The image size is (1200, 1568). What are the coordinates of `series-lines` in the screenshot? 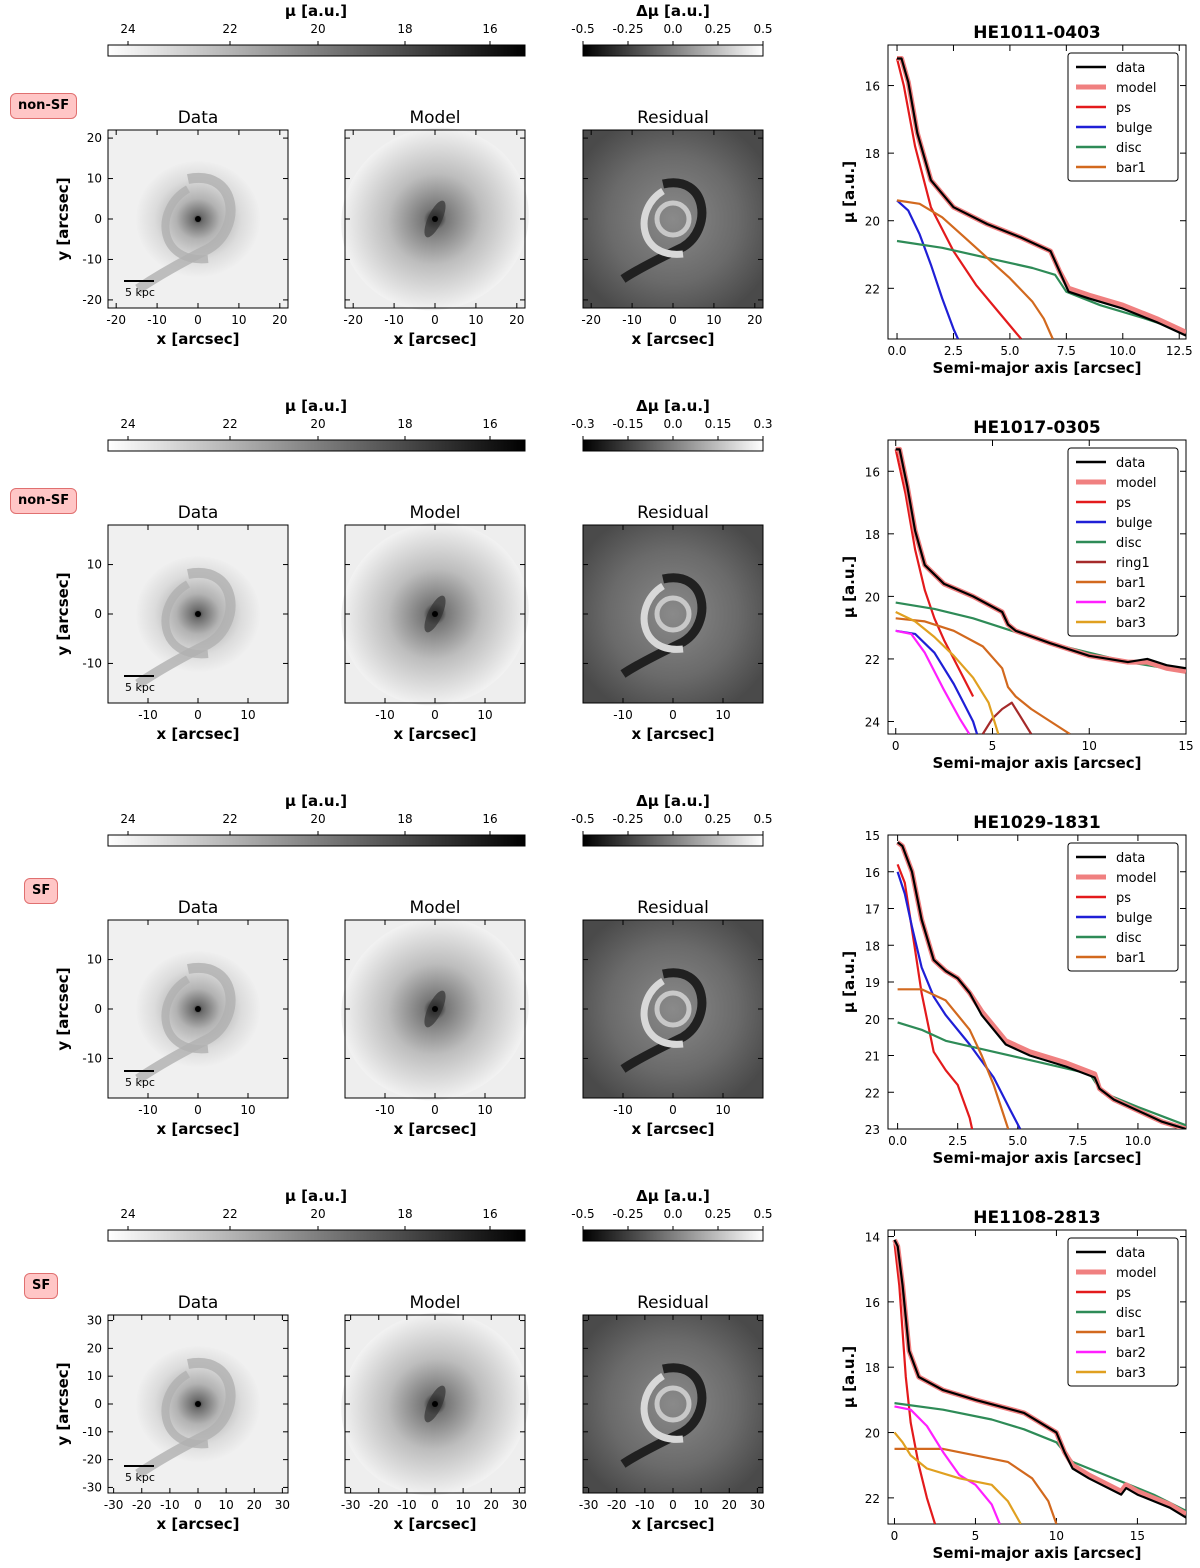 It's located at (1039, 1381).